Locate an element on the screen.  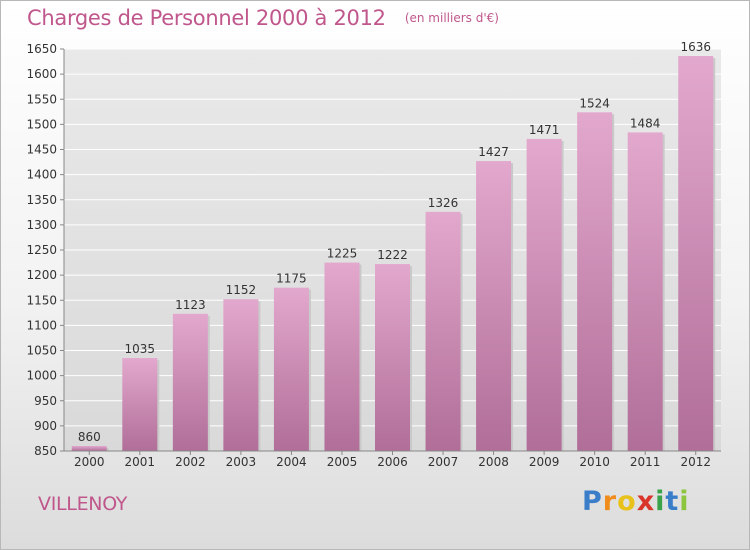
bar-2009 is located at coordinates (544, 294).